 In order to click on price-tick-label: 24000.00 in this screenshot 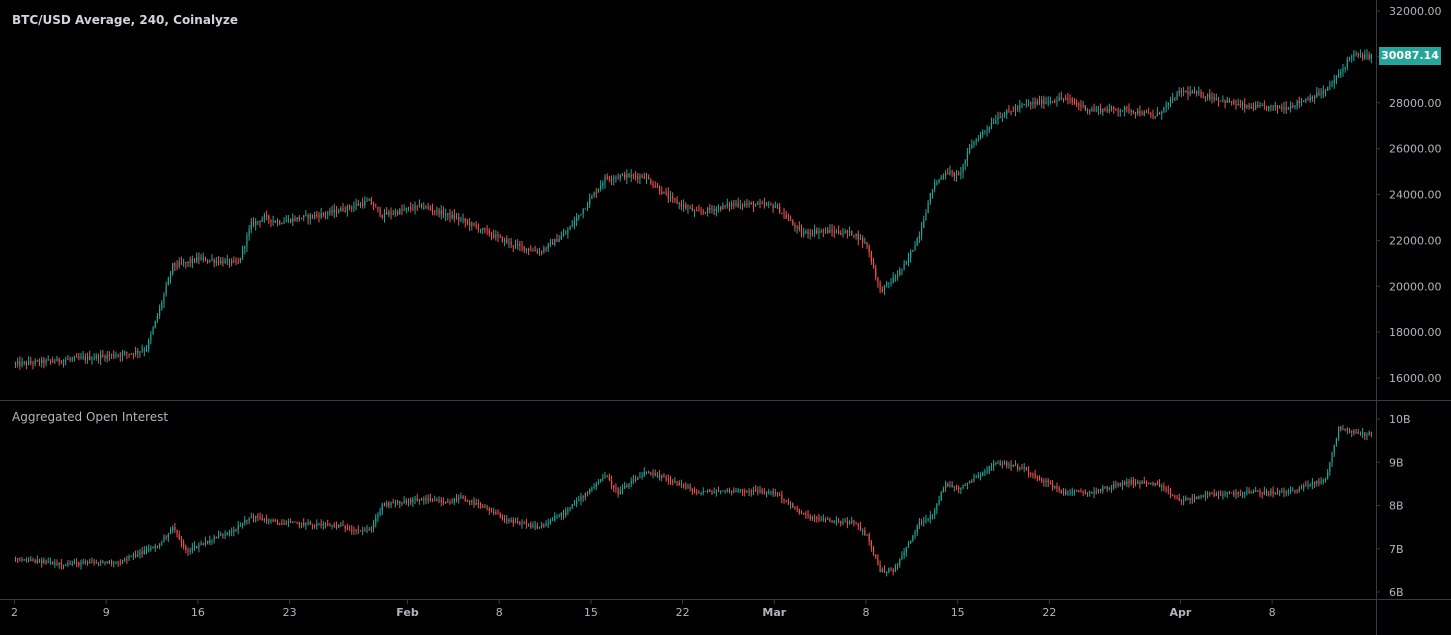, I will do `click(1415, 195)`.